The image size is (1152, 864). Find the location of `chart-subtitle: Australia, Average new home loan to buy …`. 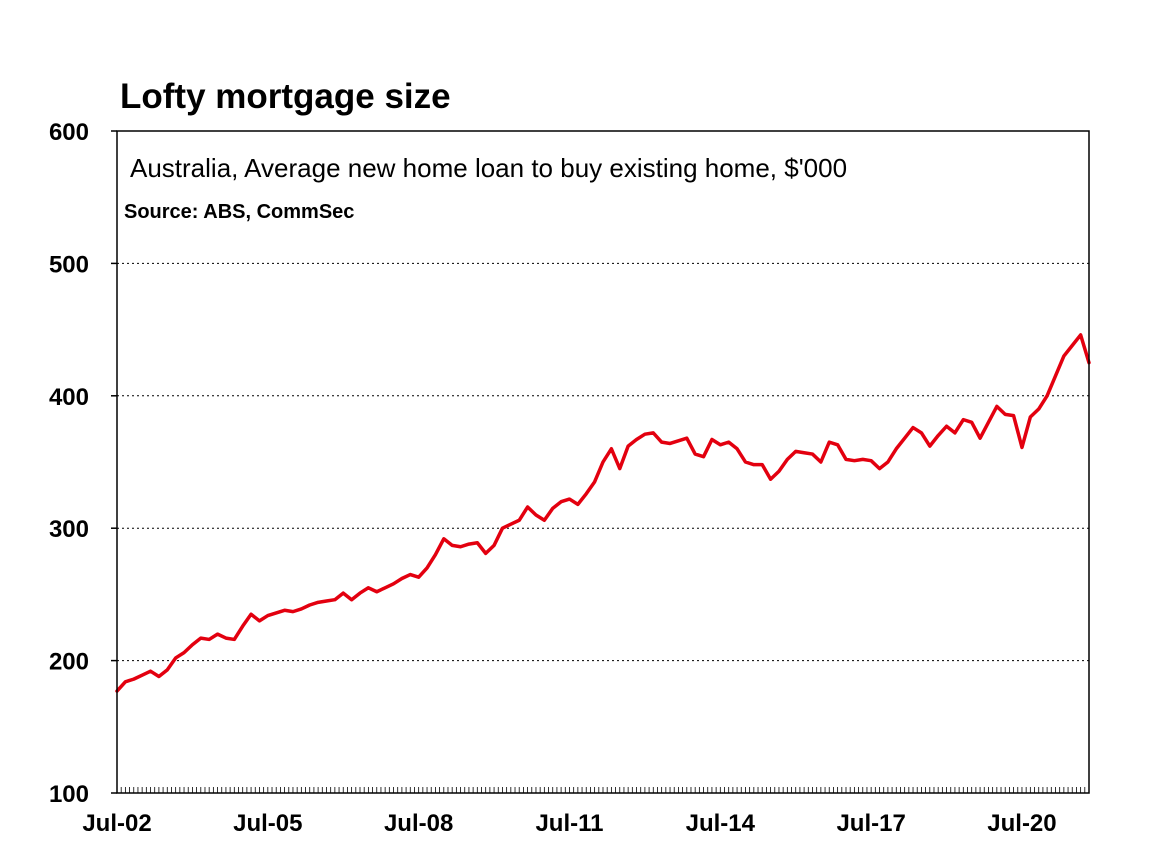

chart-subtitle: Australia, Average new home loan to buy … is located at coordinates (488, 168).